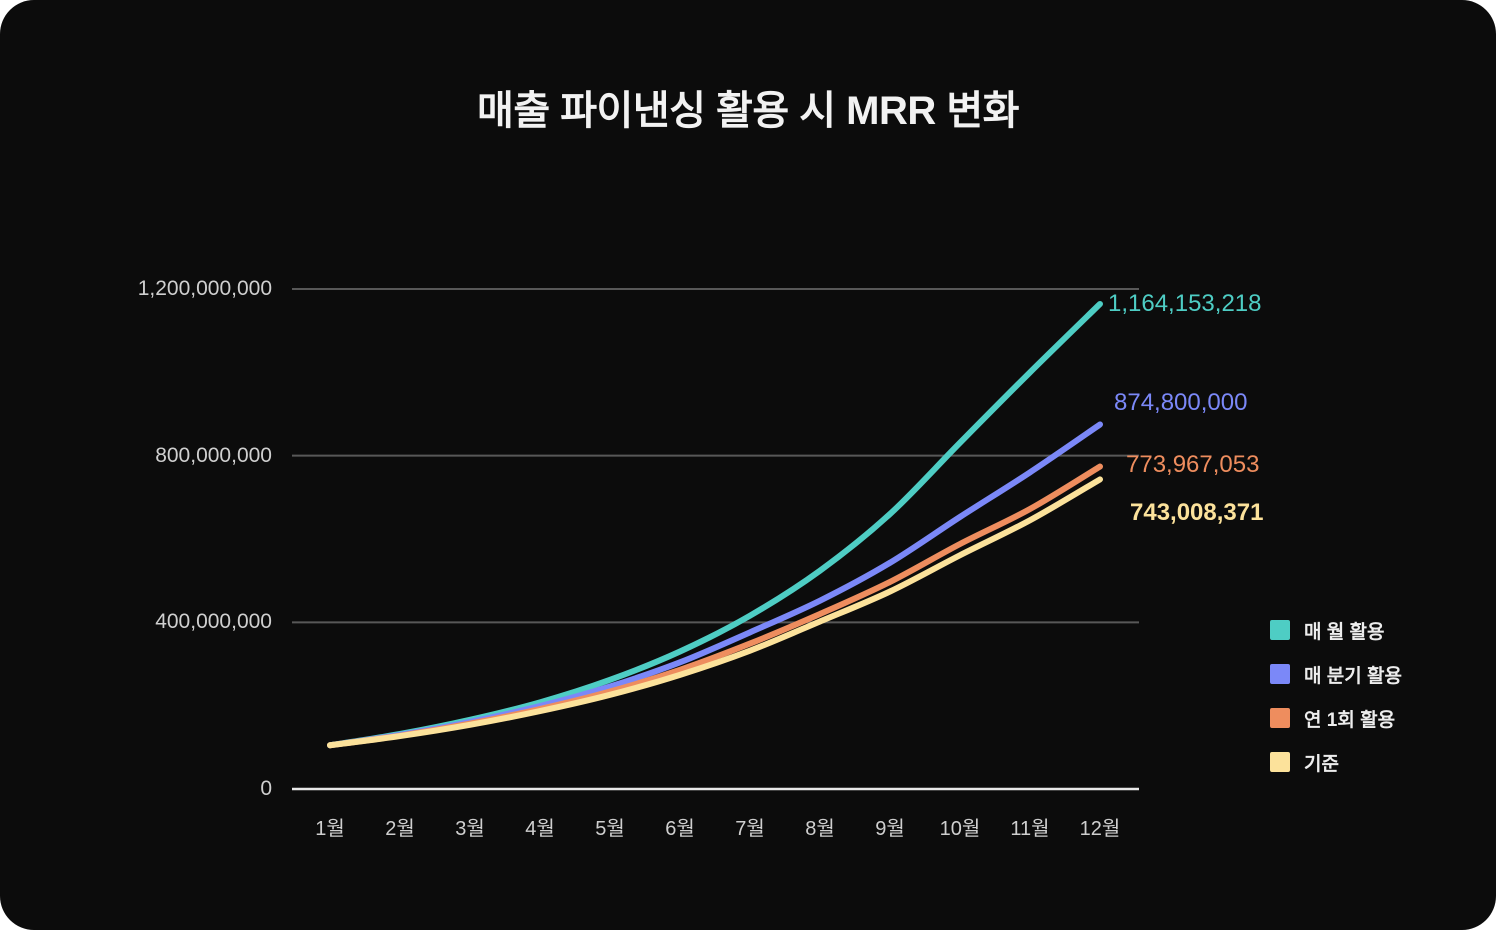 This screenshot has width=1496, height=930. I want to click on x-tick-label: 11월, so click(1030, 829).